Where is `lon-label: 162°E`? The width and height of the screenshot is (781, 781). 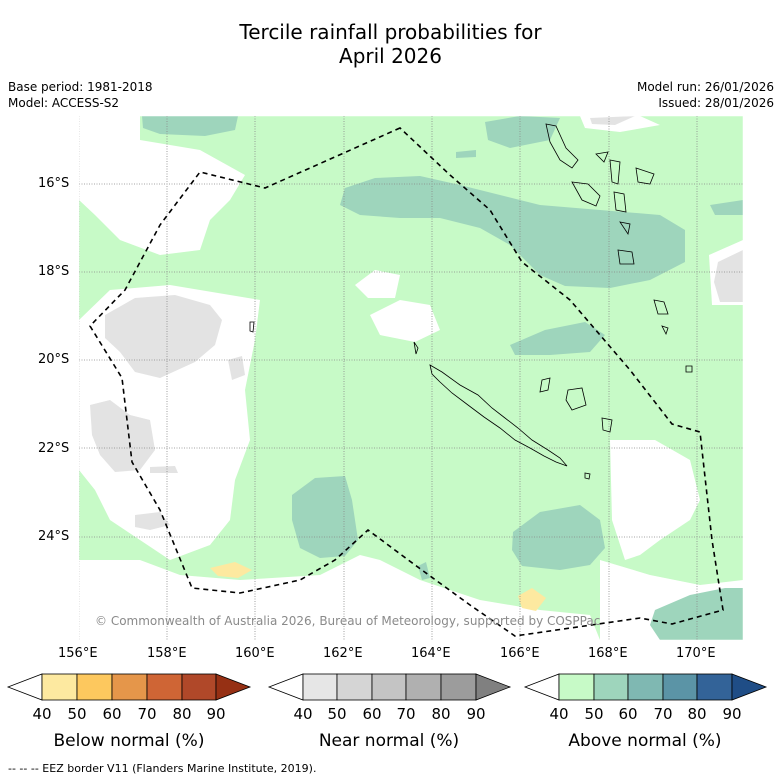 lon-label: 162°E is located at coordinates (343, 653).